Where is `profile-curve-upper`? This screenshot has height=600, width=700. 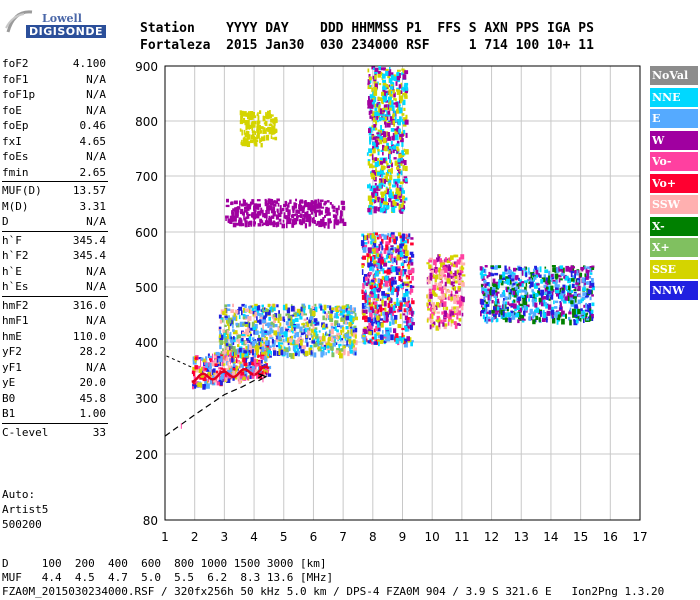 profile-curve-upper is located at coordinates (179, 361).